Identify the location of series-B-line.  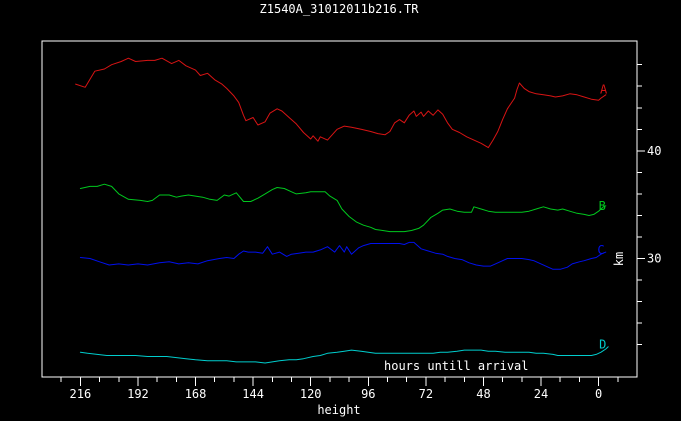
(343, 208).